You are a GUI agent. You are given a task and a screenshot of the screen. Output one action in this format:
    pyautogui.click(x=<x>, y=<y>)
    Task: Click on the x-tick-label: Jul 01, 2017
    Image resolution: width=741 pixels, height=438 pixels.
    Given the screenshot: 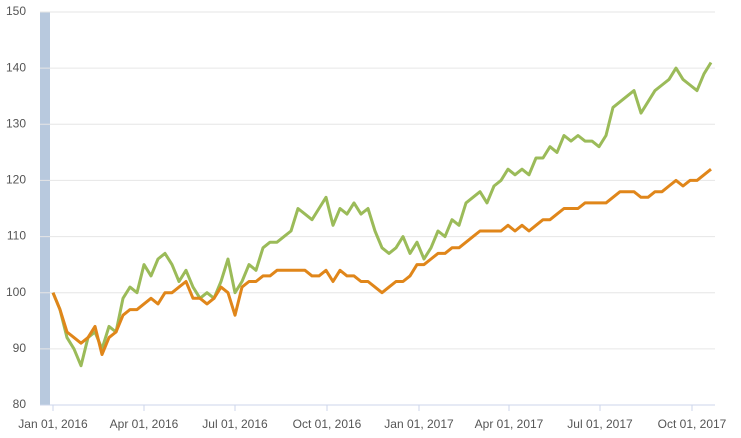 What is the action you would take?
    pyautogui.click(x=600, y=424)
    